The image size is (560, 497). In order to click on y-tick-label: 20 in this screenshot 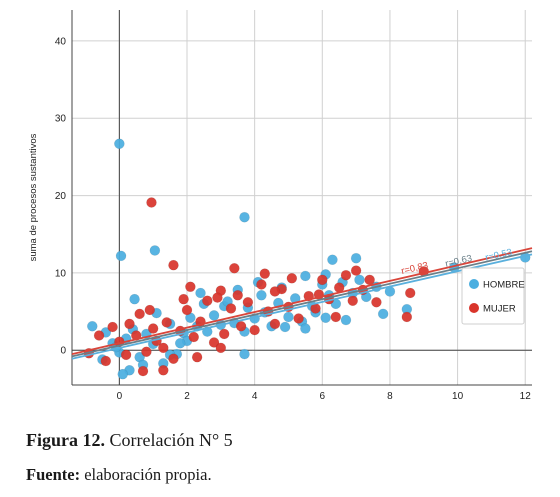, I will do `click(61, 196)`.